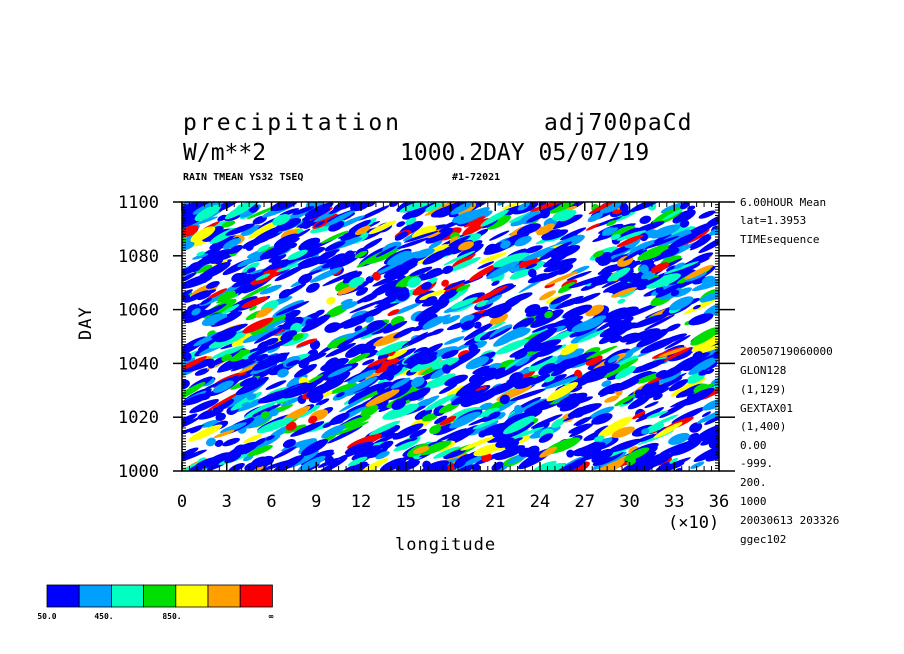  What do you see at coordinates (138, 257) in the screenshot?
I see `y-tick-label: 1080` at bounding box center [138, 257].